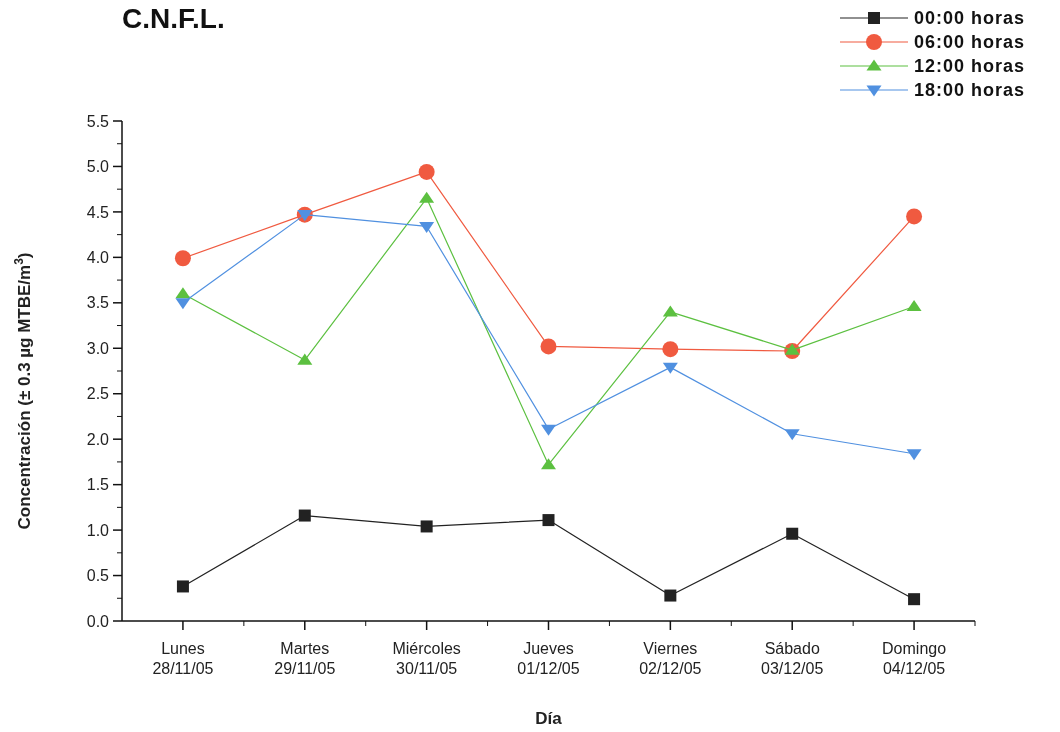 The width and height of the screenshot is (1060, 732). What do you see at coordinates (970, 18) in the screenshot?
I see `legend-label: 00:00 horas` at bounding box center [970, 18].